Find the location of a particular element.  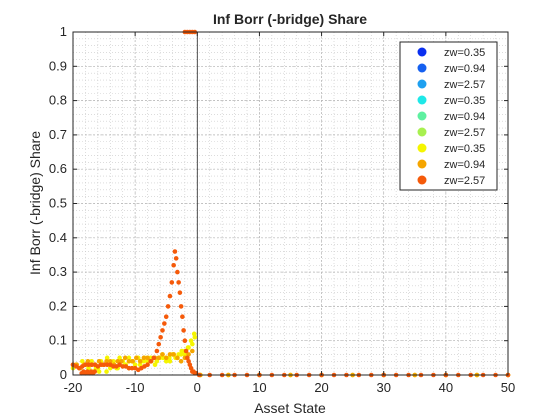

y-tick-label: 0.2 is located at coordinates (58, 305).